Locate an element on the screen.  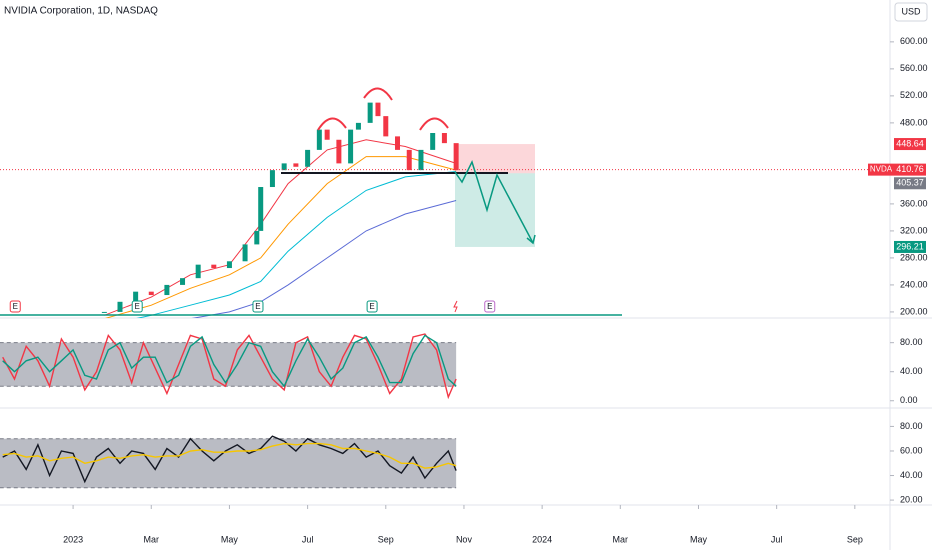
last-price-tag is located at coordinates (910, 169).